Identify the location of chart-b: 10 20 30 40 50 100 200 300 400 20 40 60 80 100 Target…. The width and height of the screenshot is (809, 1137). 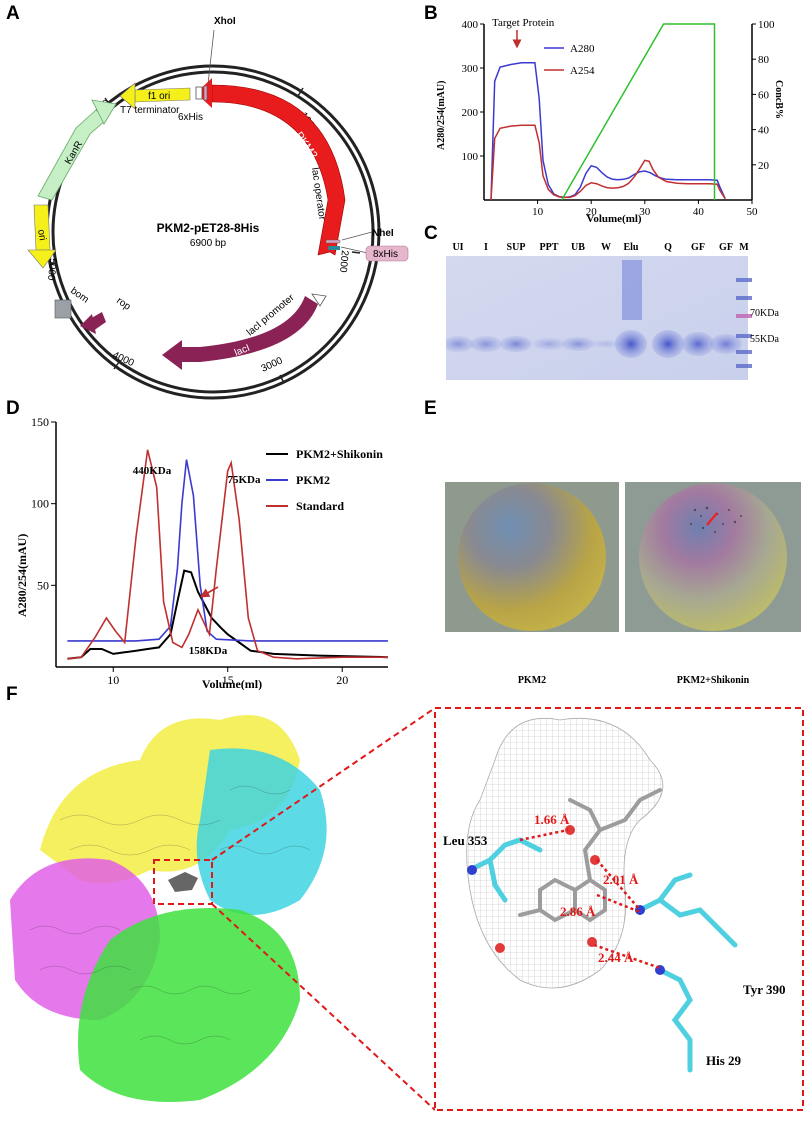
(610, 121).